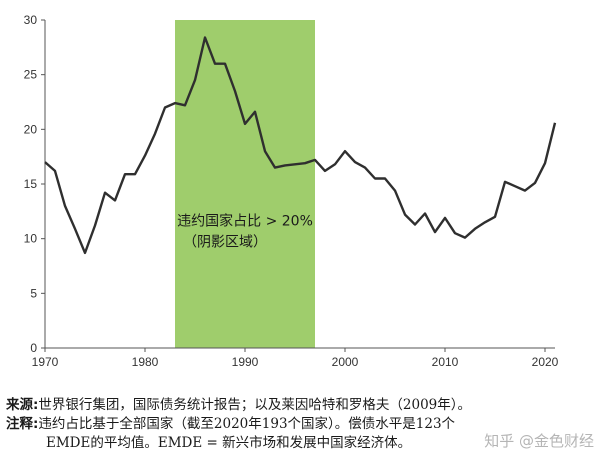 This screenshot has width=600, height=462. I want to click on note-label: 注释:, so click(22, 424).